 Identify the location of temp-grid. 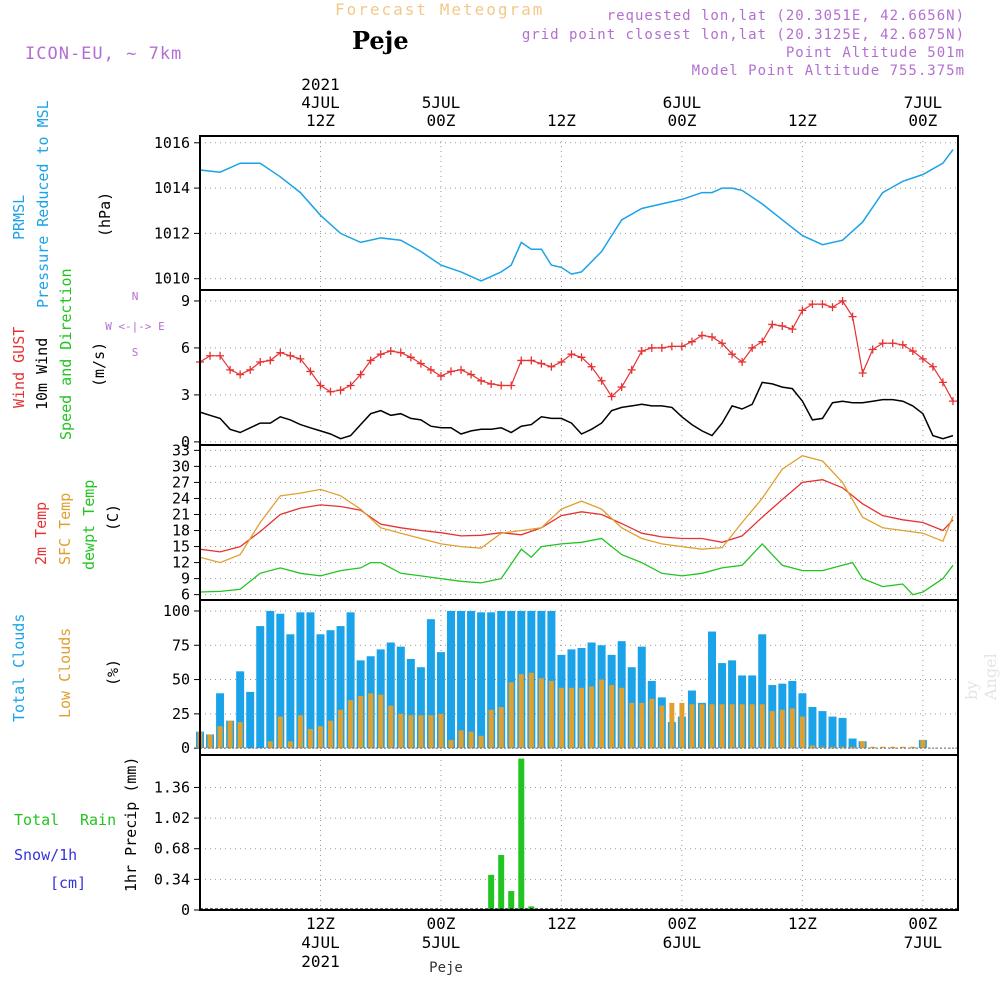
(579, 522).